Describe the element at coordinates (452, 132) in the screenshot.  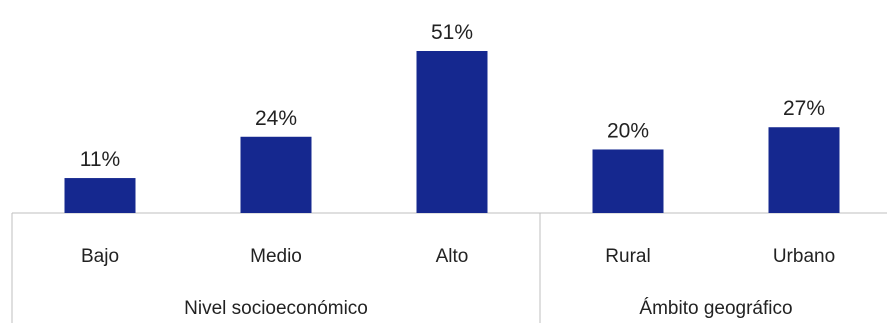
I see `bar-alto` at that location.